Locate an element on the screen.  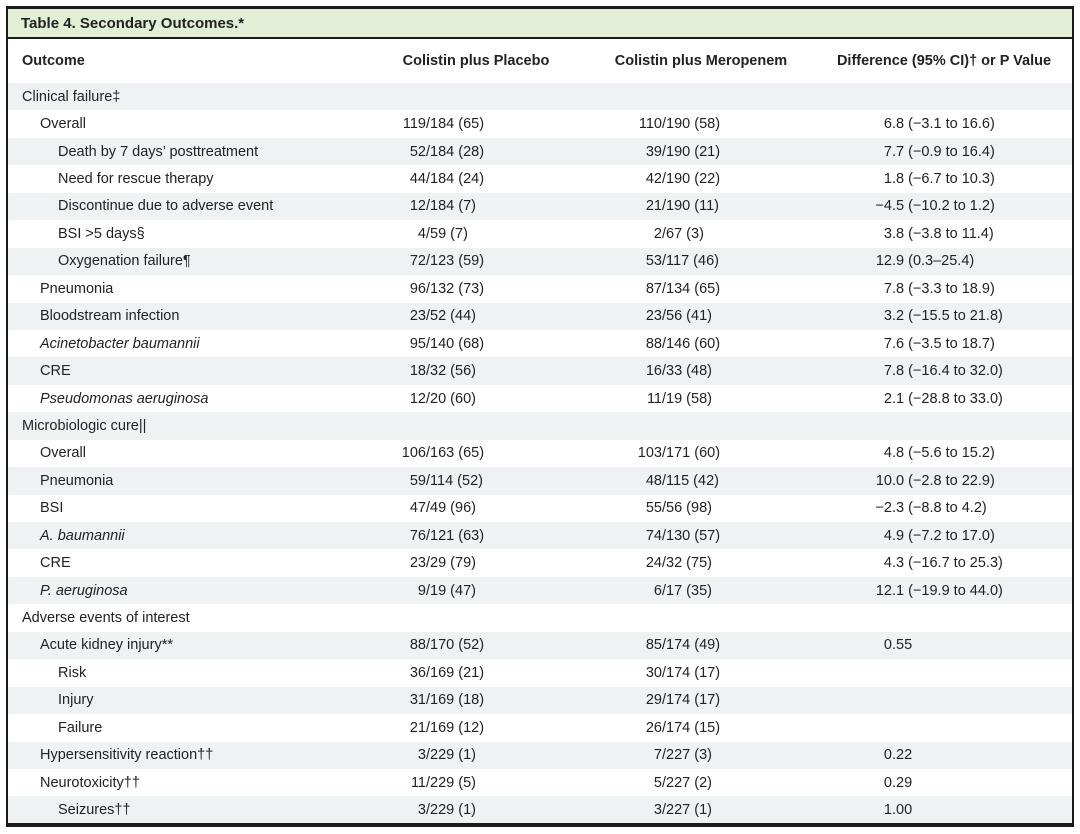
meropenem-denominator-pct: /227 (1) is located at coordinates (687, 810).